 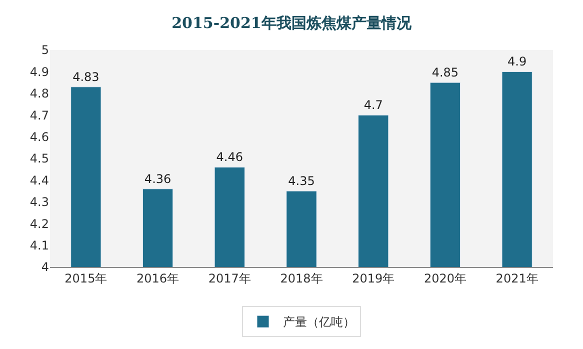 What do you see at coordinates (301, 278) in the screenshot?
I see `x-tick-label: 2018年` at bounding box center [301, 278].